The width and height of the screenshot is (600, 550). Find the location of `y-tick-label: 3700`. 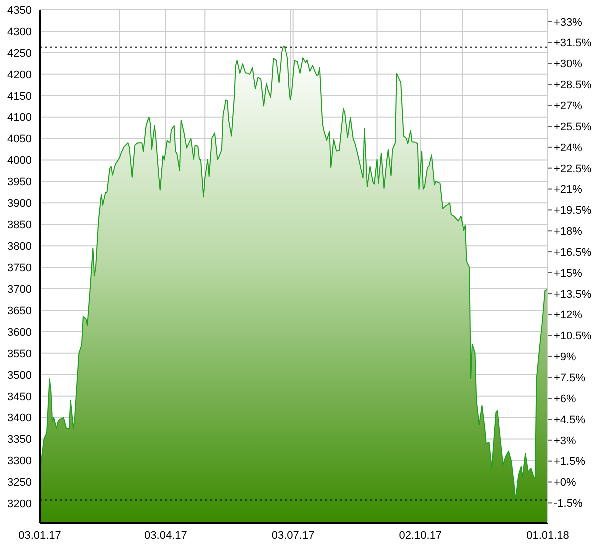

y-tick-label: 3700 is located at coordinates (20, 290).